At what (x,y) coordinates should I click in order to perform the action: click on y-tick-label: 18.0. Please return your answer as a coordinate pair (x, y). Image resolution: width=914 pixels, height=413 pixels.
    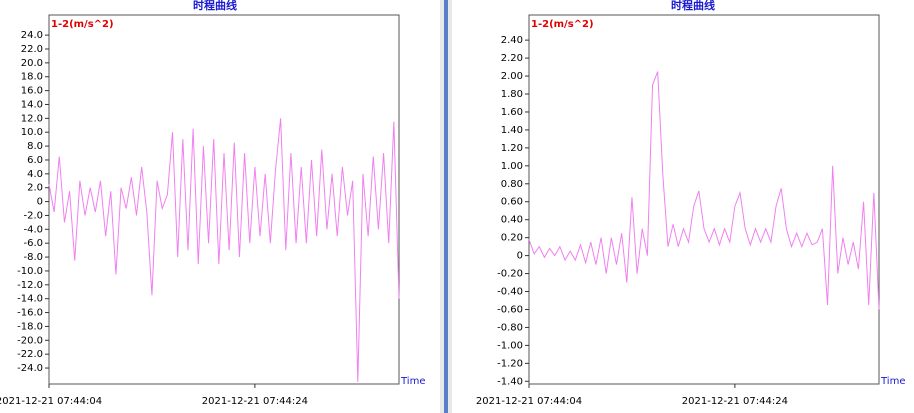
    Looking at the image, I should click on (32, 77).